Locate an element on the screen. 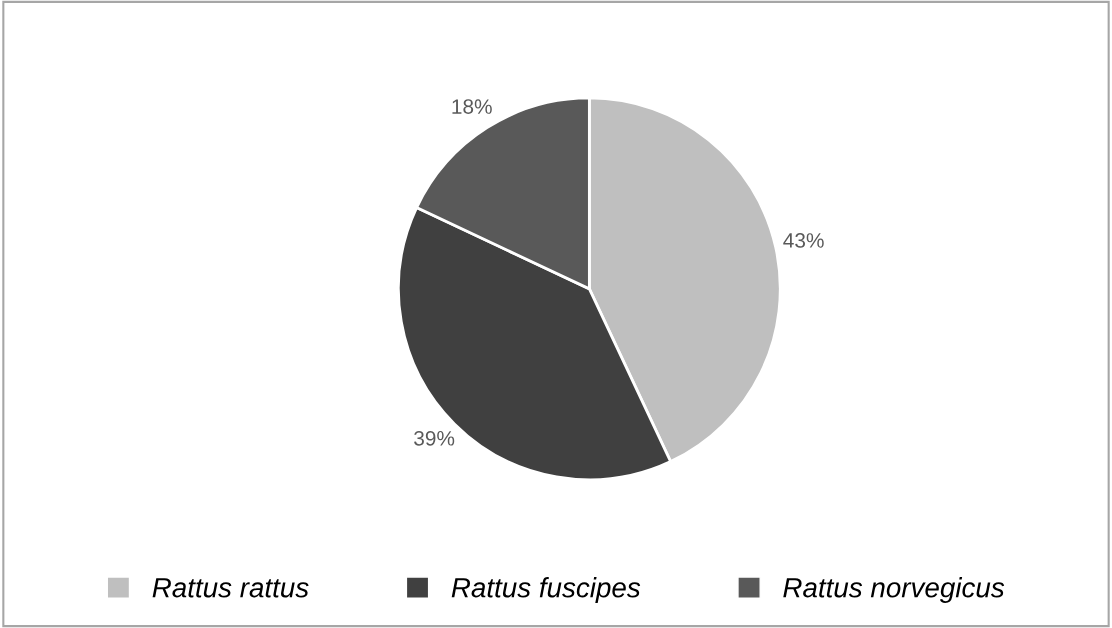 This screenshot has width=1112, height=628. data-label: 43% is located at coordinates (803, 240).